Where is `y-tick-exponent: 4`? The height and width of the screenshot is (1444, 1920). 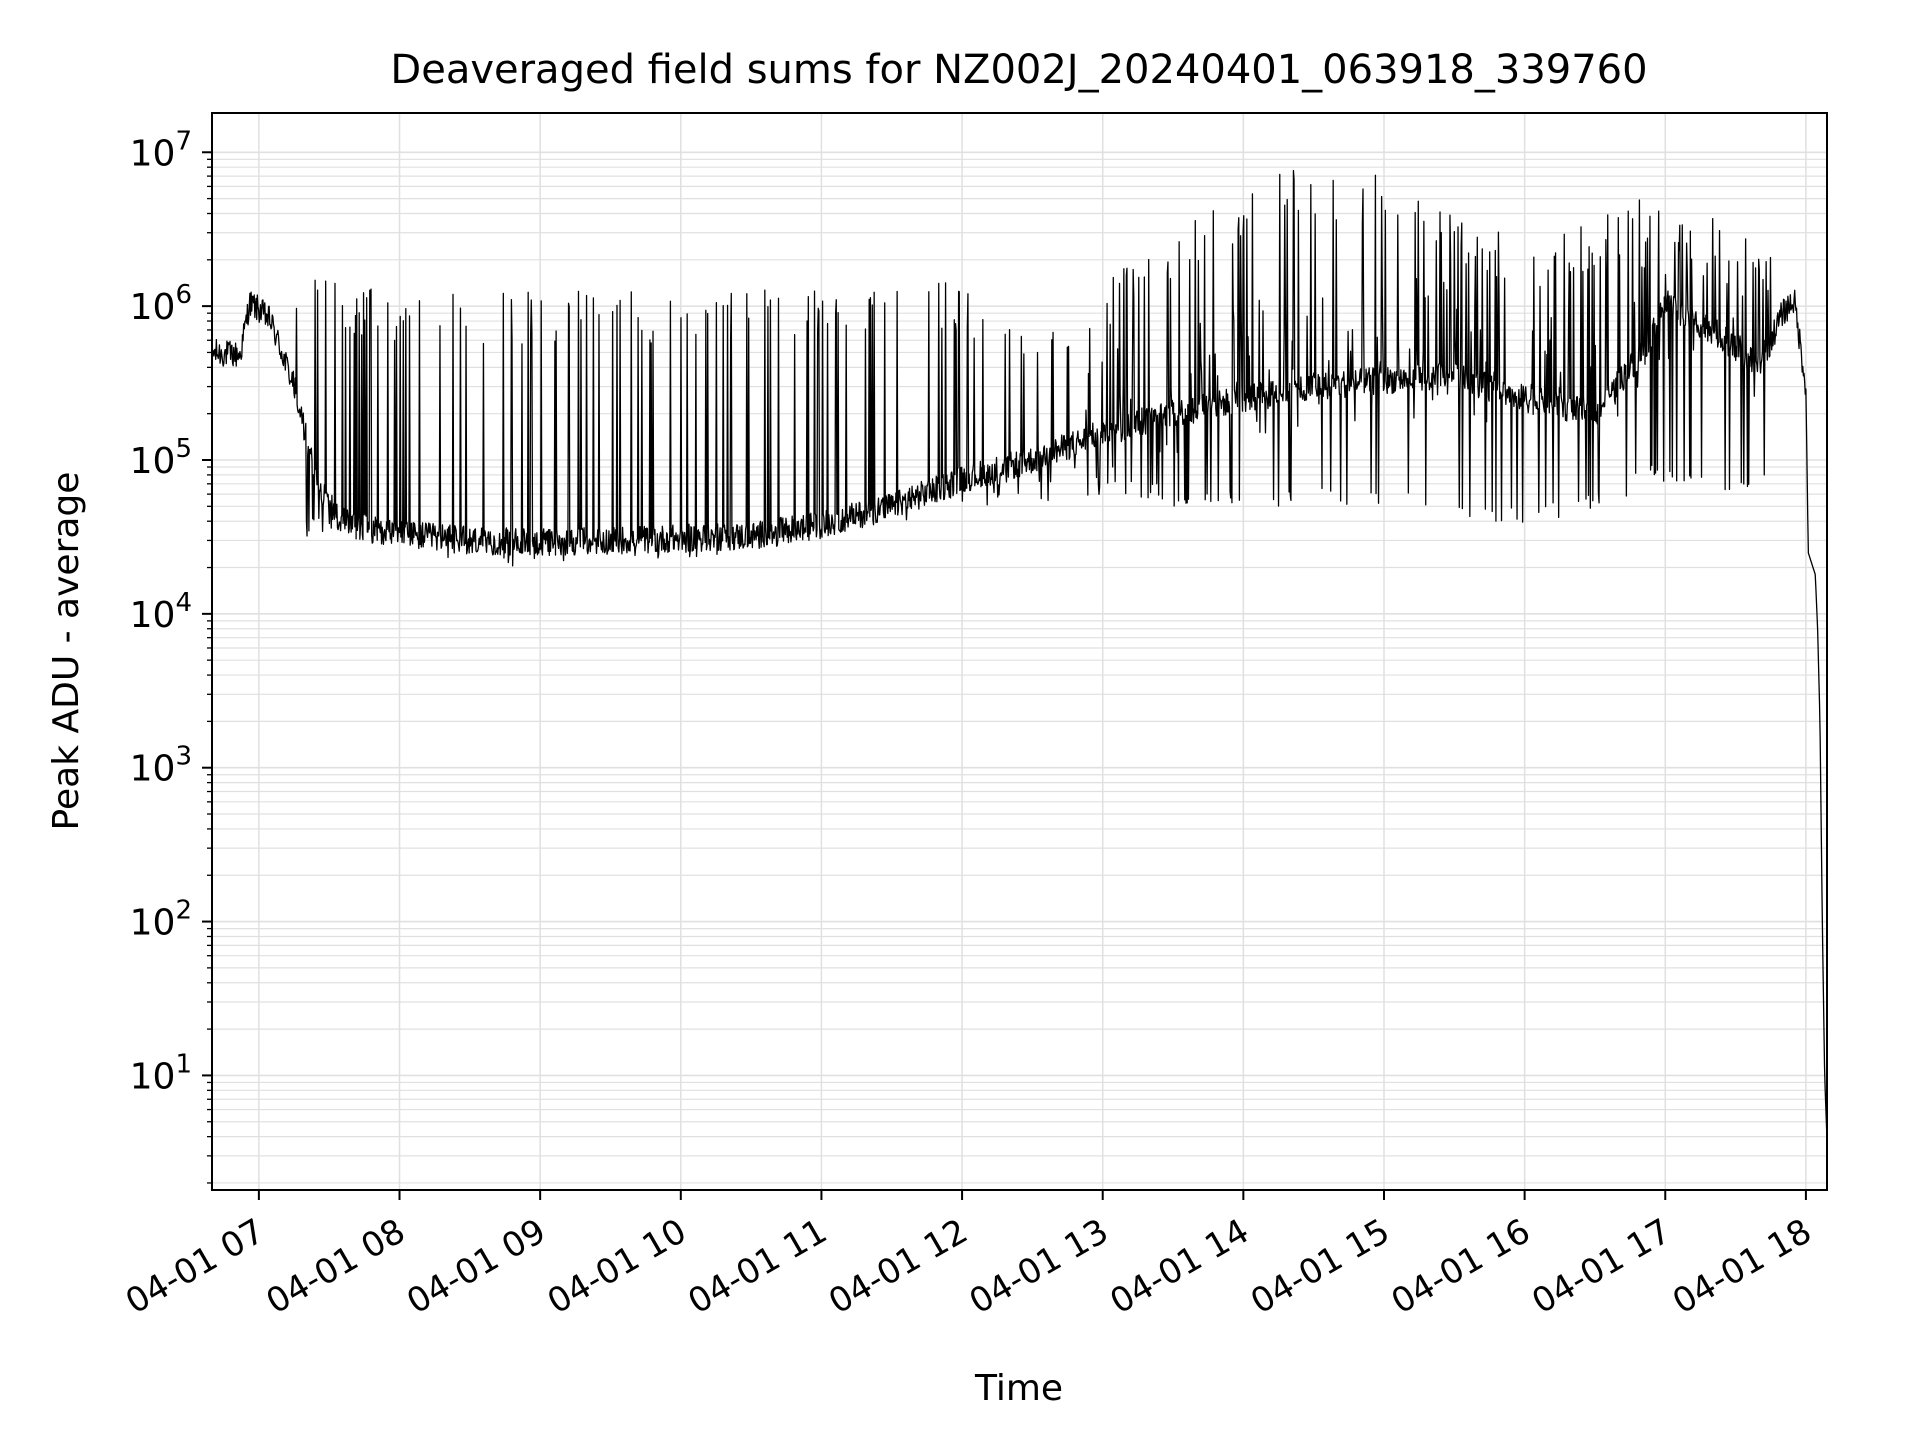
y-tick-exponent: 4 is located at coordinates (183, 603).